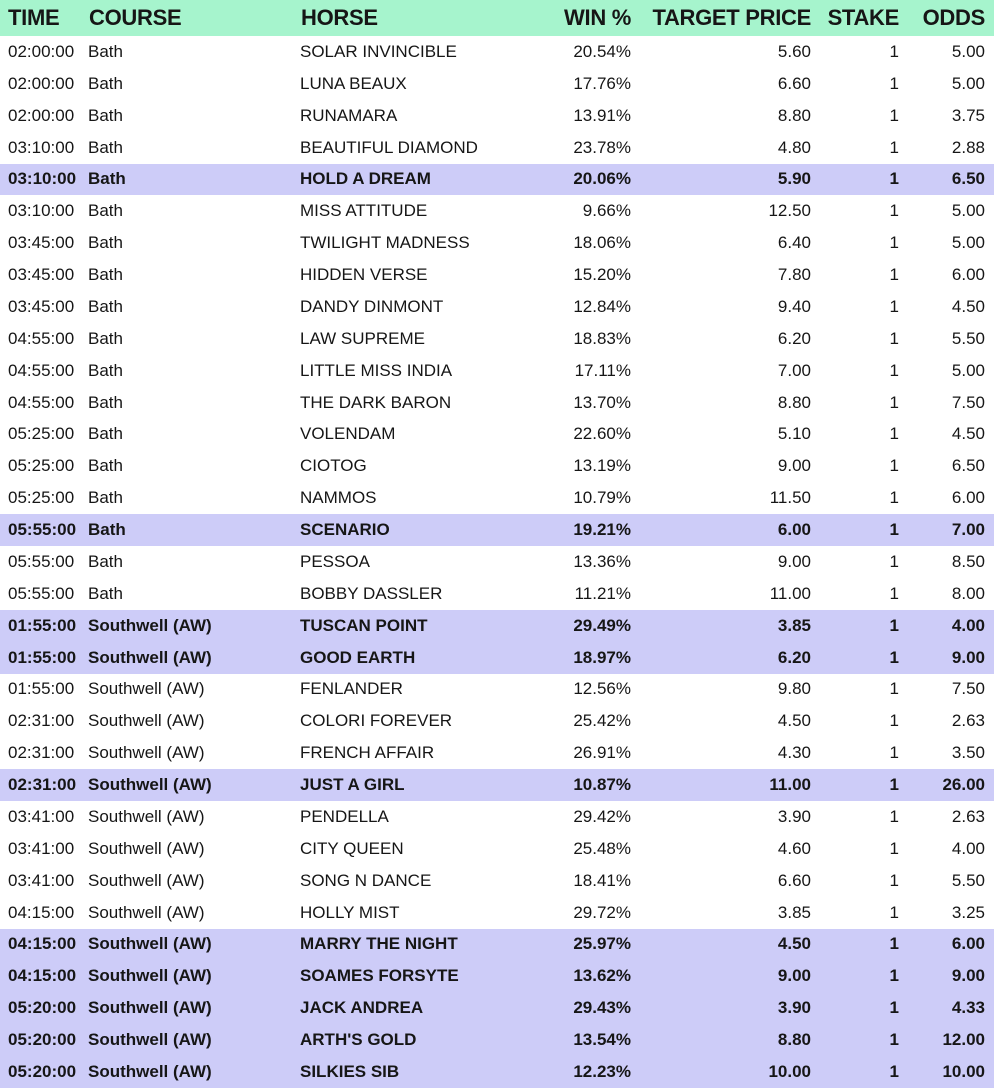 The height and width of the screenshot is (1088, 994). Describe the element at coordinates (968, 689) in the screenshot. I see `cell-odds: 7.50` at that location.